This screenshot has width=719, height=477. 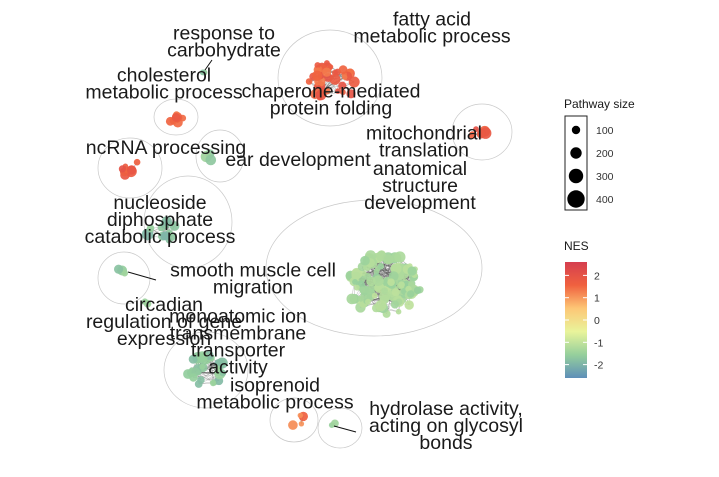 What do you see at coordinates (597, 299) in the screenshot?
I see `nes-tick-label: 1` at bounding box center [597, 299].